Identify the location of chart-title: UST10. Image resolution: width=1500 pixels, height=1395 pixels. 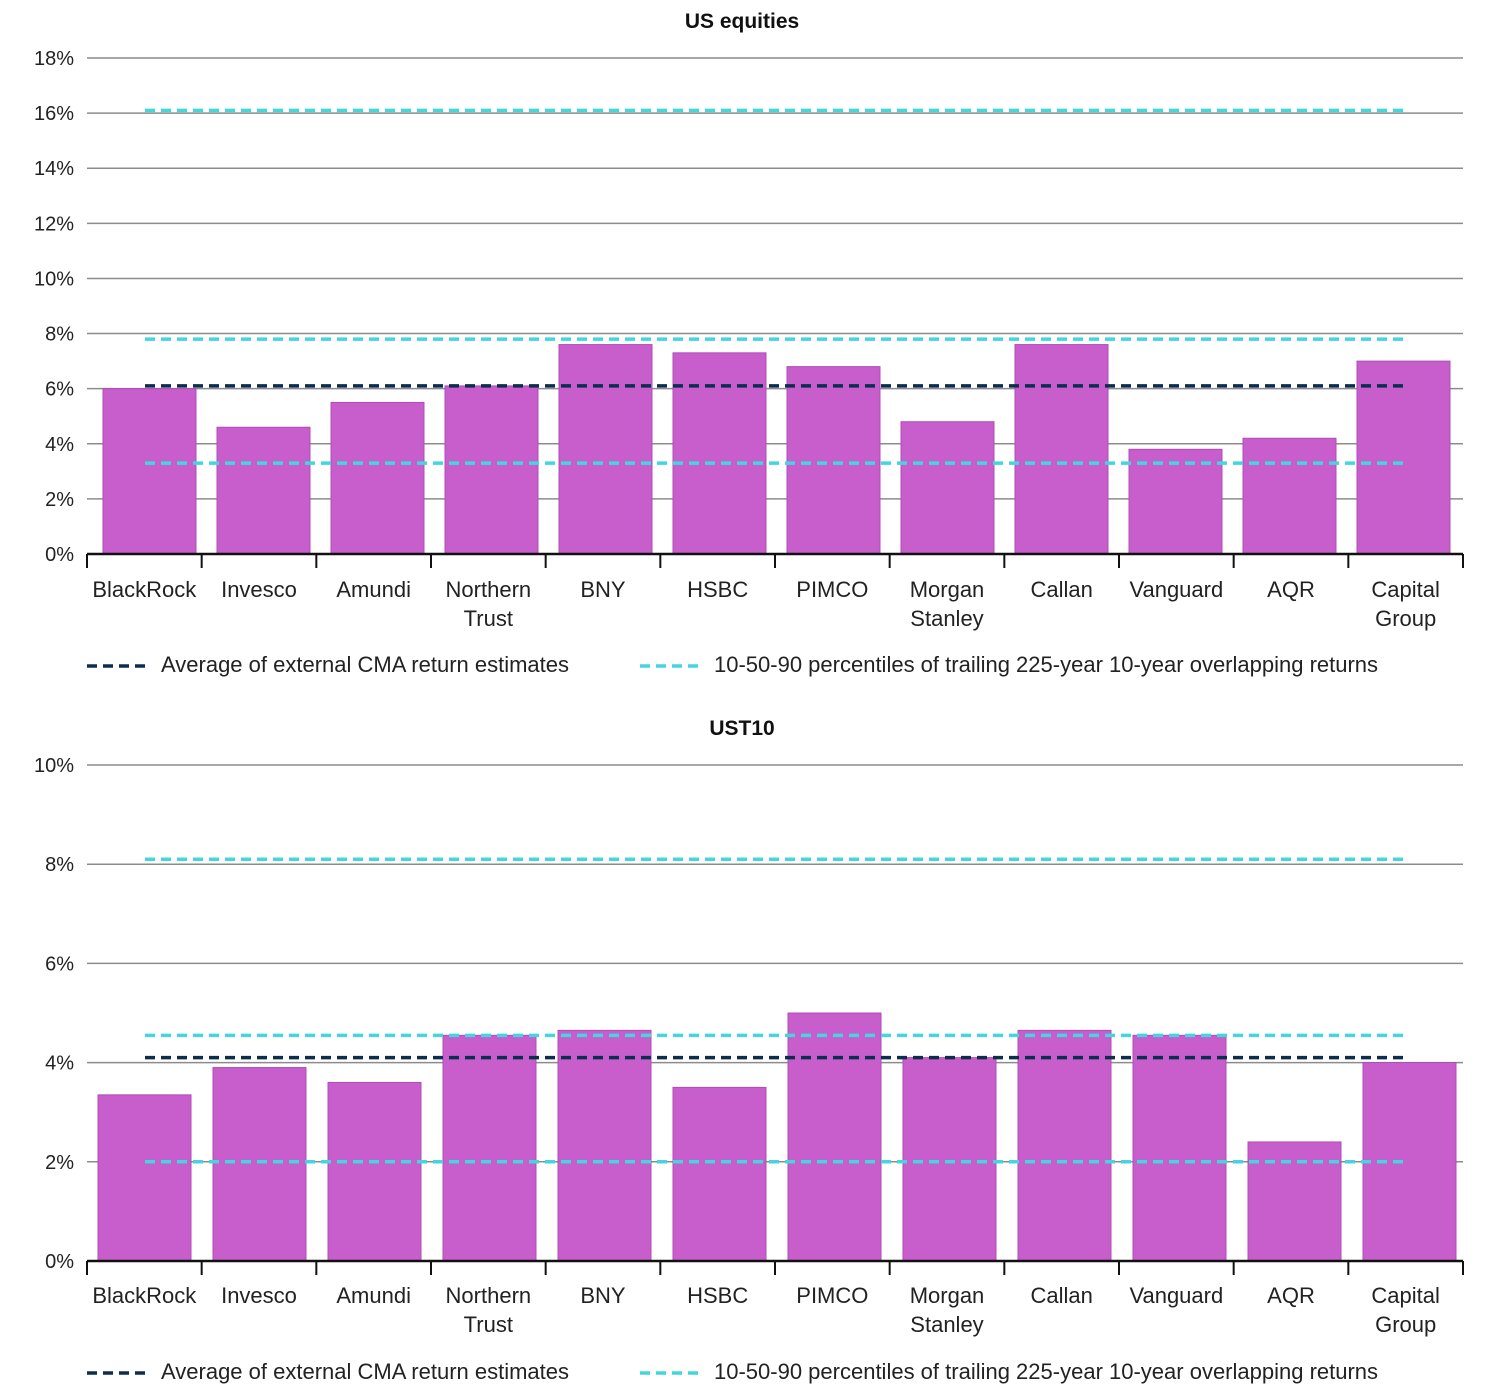
(741, 728).